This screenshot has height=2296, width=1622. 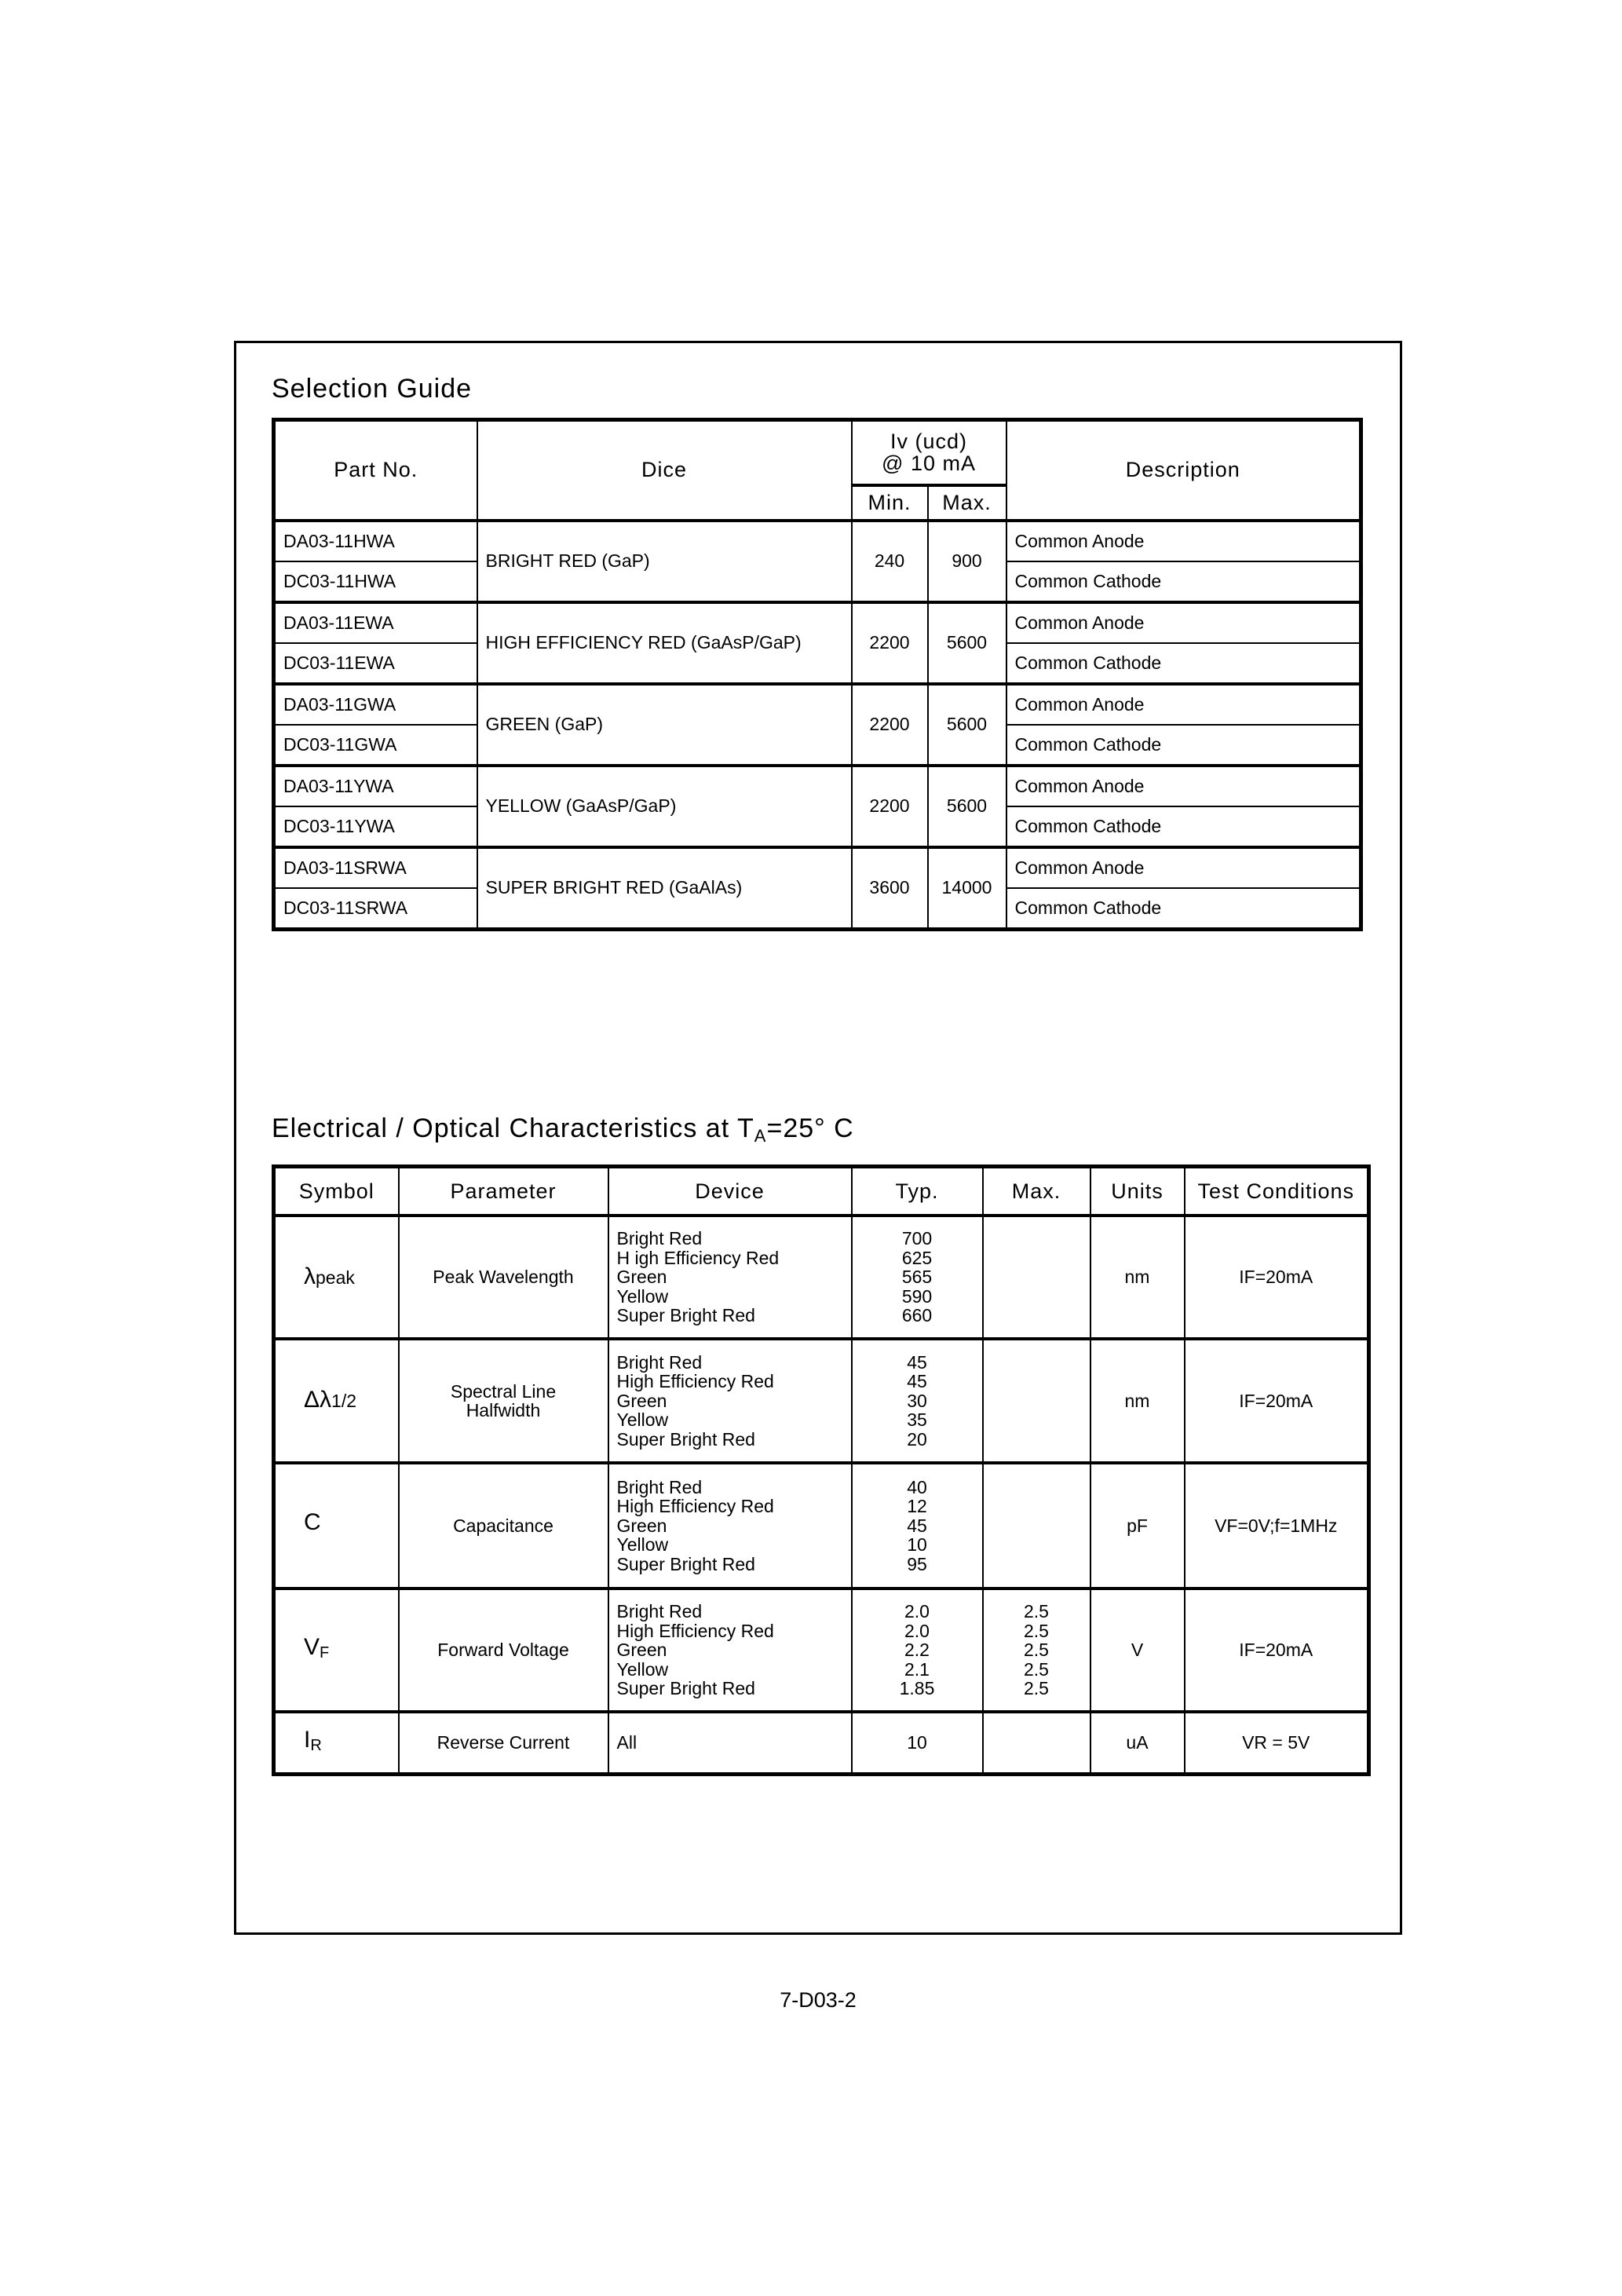 What do you see at coordinates (730, 1743) in the screenshot?
I see `device-cell: All` at bounding box center [730, 1743].